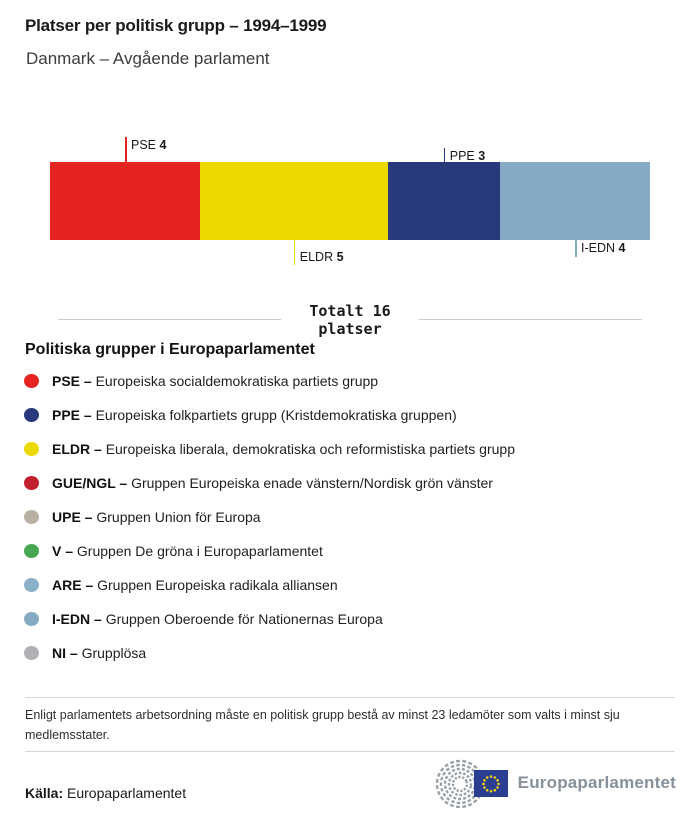  I want to click on ep-logo-row: Europaparlamentet, so click(555, 783).